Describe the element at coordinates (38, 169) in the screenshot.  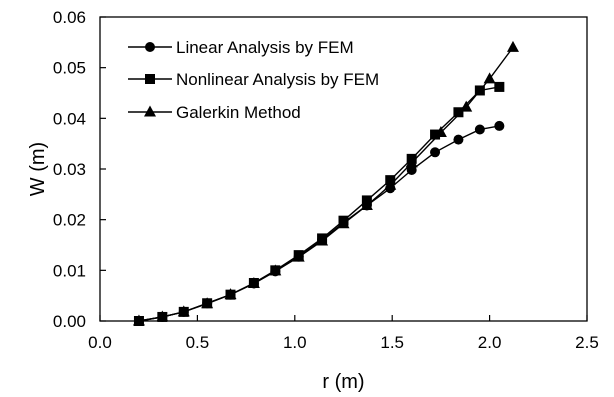
I see `y-axis-title: W (m)` at that location.